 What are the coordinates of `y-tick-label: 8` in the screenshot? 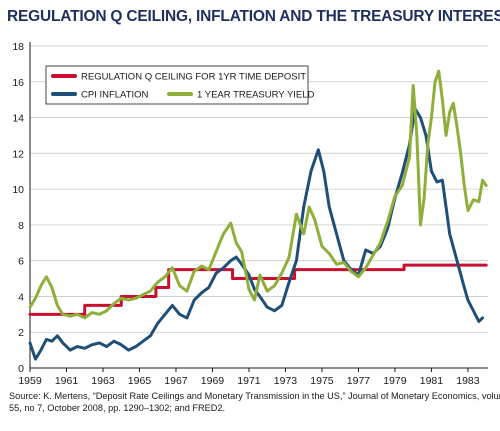 It's located at (21, 226).